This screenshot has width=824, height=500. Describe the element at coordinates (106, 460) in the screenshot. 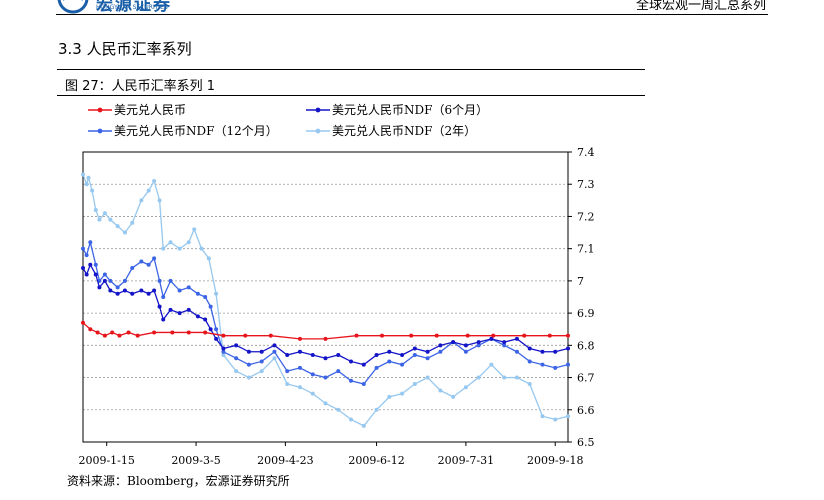

I see `x-tick-label: 2009-1-15` at that location.